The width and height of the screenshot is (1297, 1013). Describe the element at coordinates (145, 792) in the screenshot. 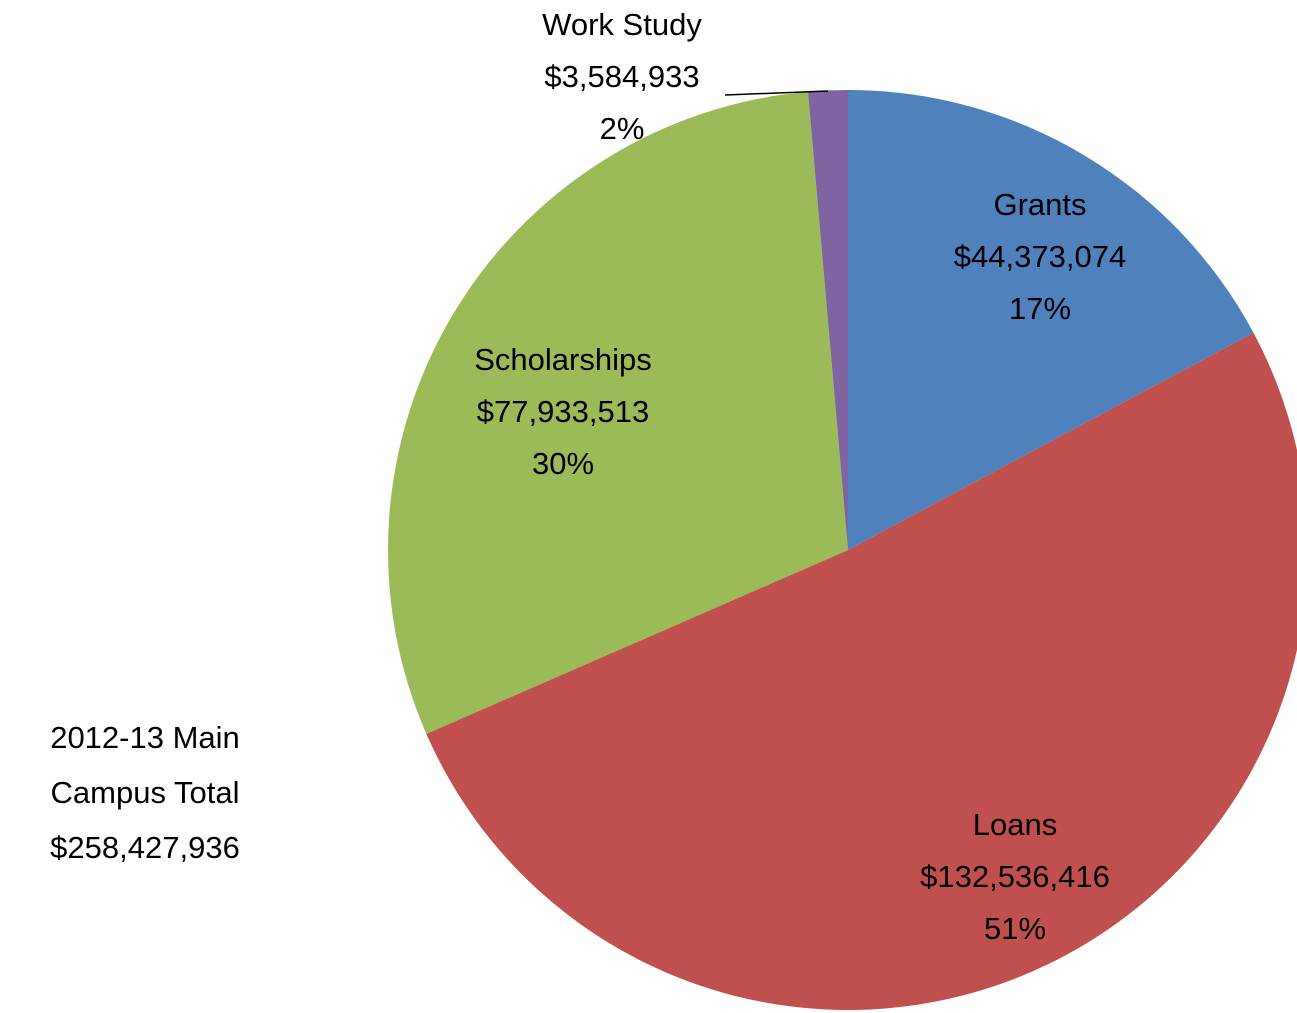

I see `annotation: Campus Total` at that location.